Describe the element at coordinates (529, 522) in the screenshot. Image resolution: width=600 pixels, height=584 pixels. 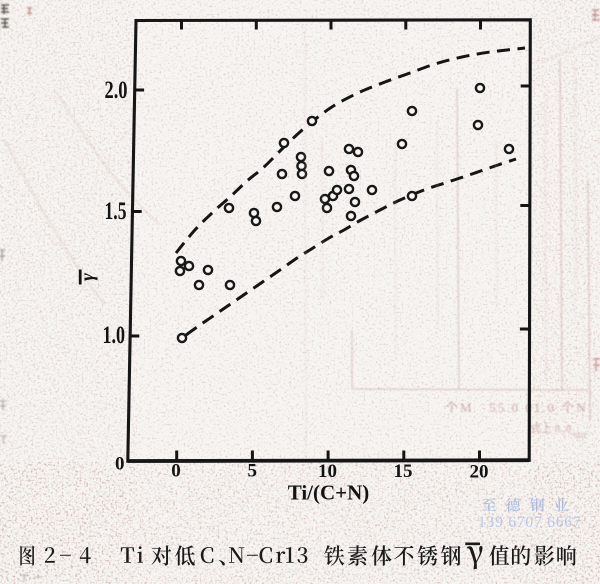
I see `svg-text: 139 6707 6667` at that location.